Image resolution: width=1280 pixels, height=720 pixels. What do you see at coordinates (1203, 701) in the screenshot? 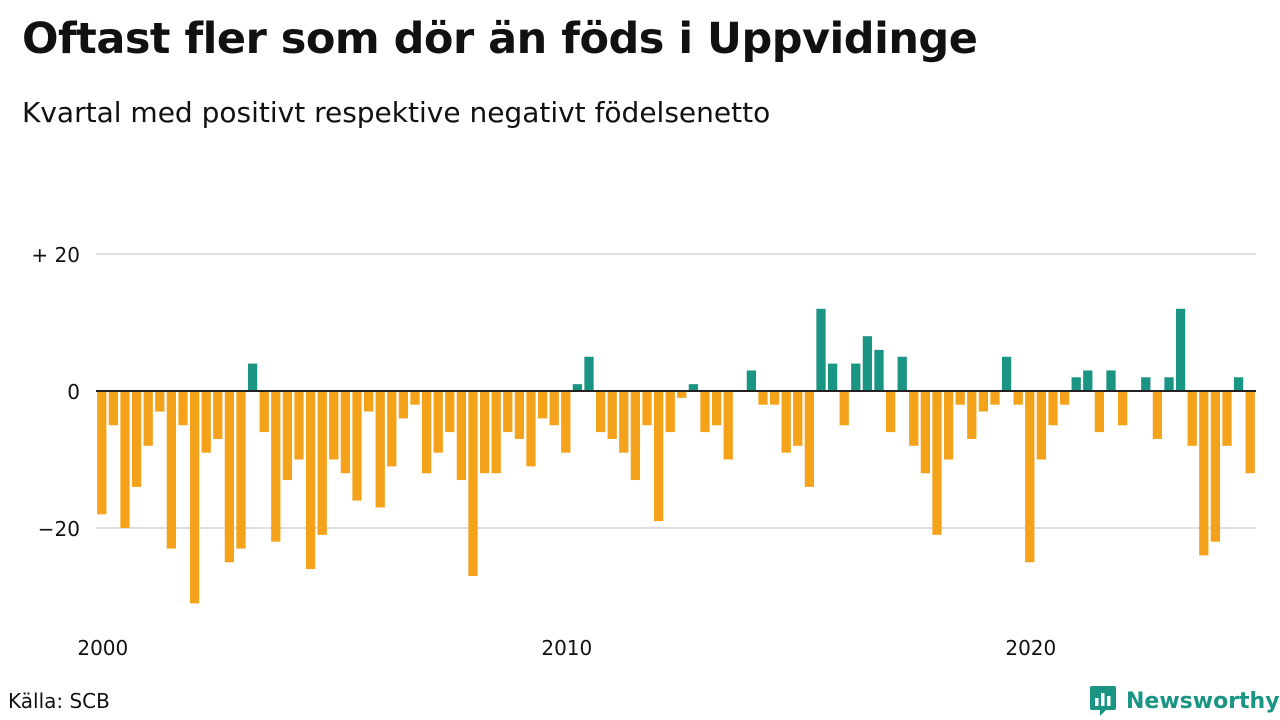
I see `brand-name: Newsworthy` at bounding box center [1203, 701].